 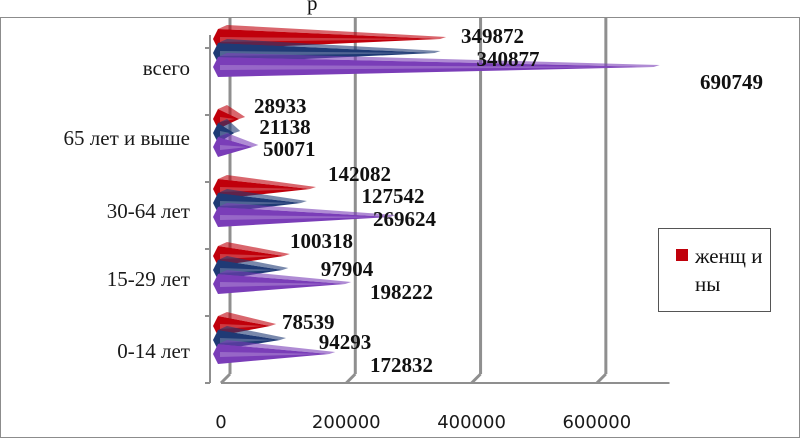 I want to click on bar-15-29-лет-series-2, so click(x=282, y=282).